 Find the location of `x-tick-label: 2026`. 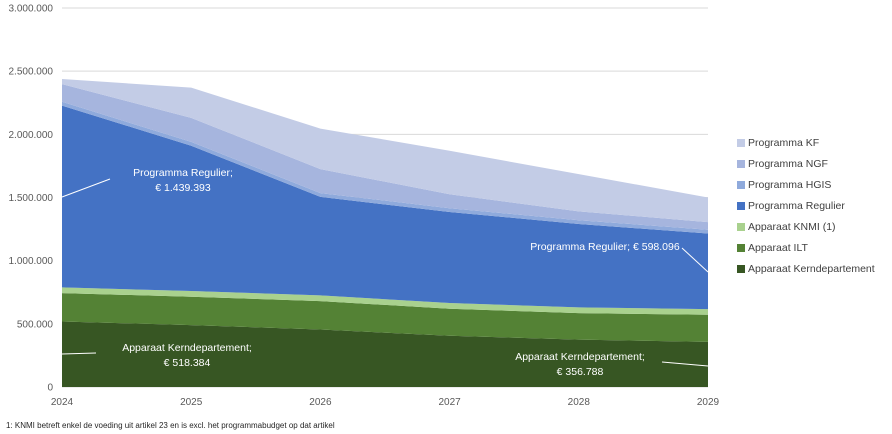

x-tick-label: 2026 is located at coordinates (320, 402).